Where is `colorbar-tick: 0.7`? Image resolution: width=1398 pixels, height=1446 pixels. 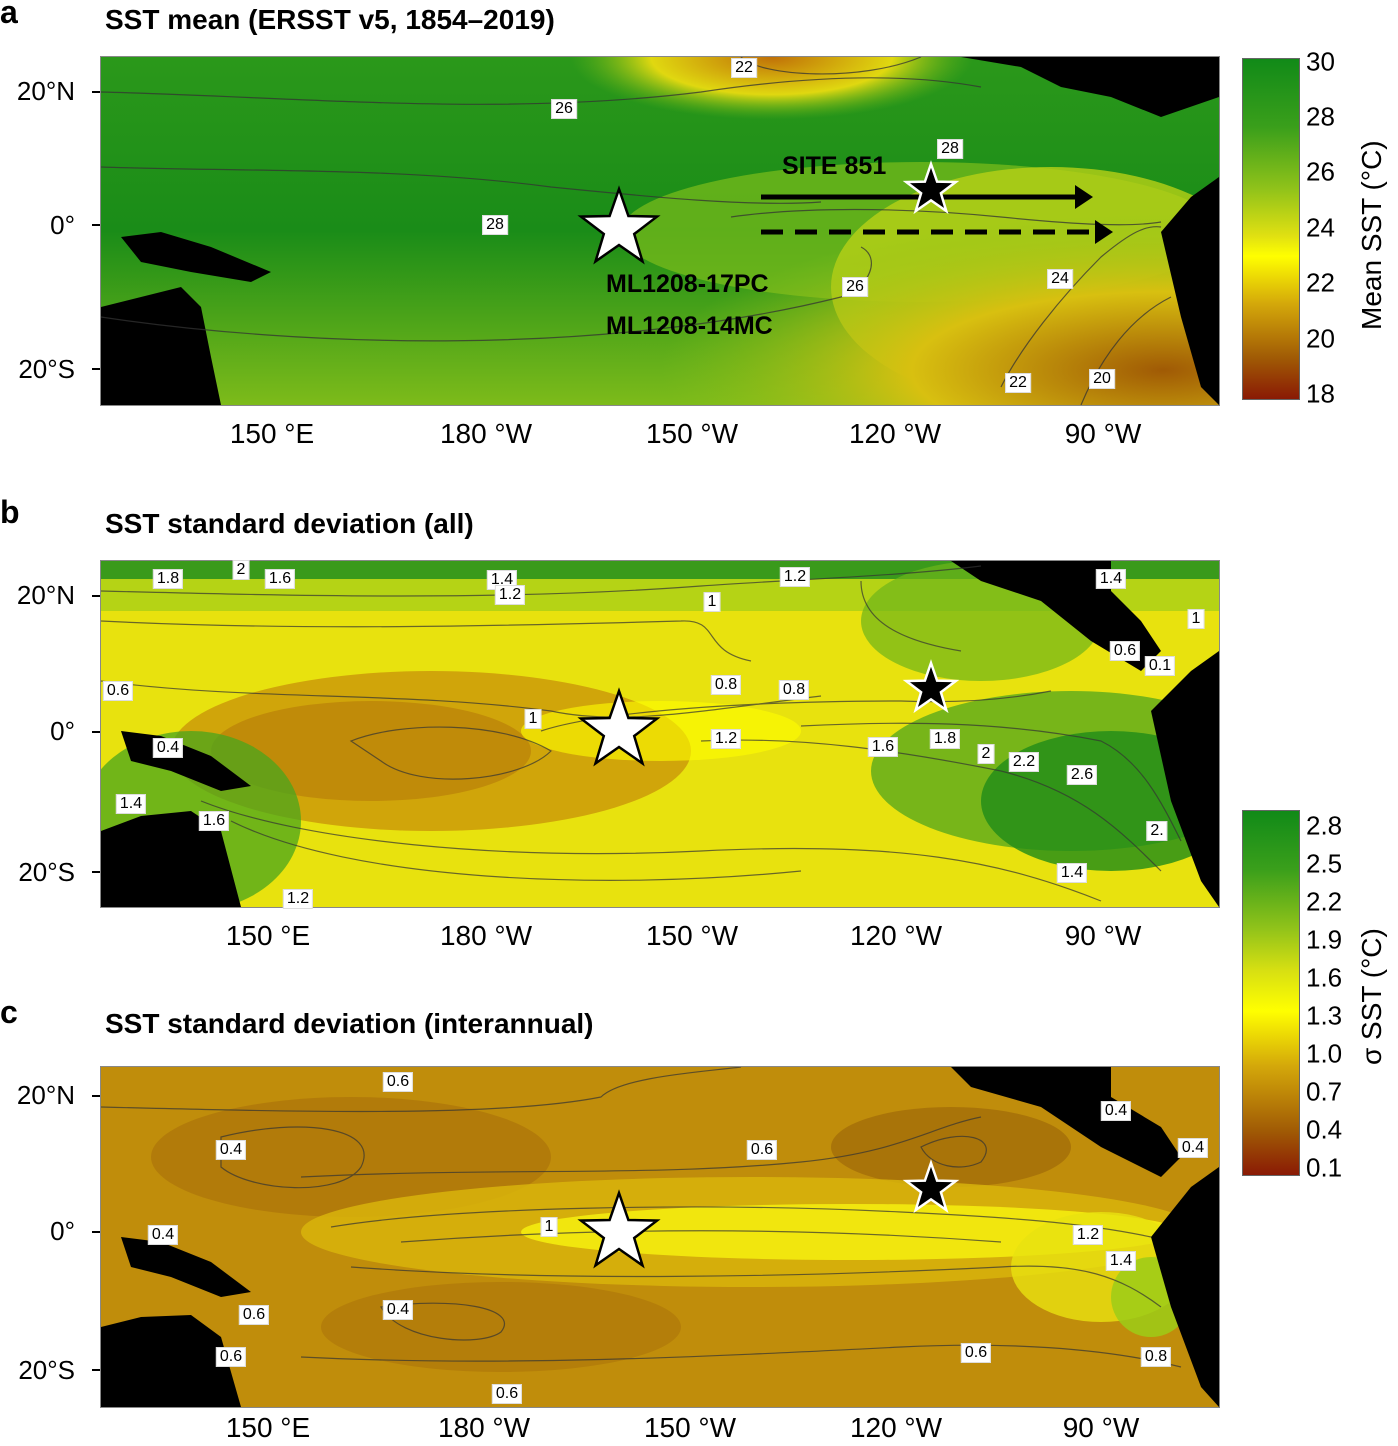 colorbar-tick: 0.7 is located at coordinates (1324, 1091).